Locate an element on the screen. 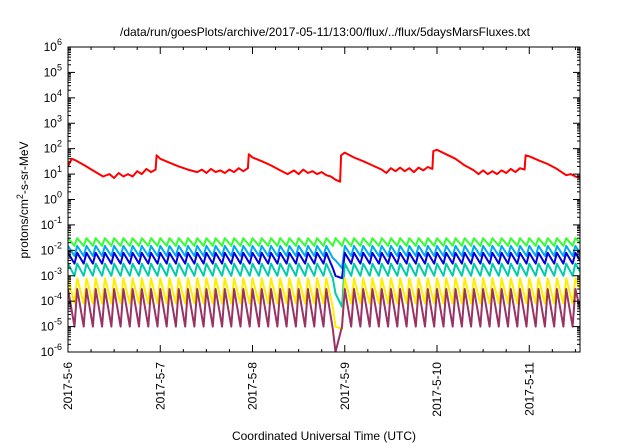 The height and width of the screenshot is (448, 640). y-tick-label: 10⁻⁴ is located at coordinates (51, 299).